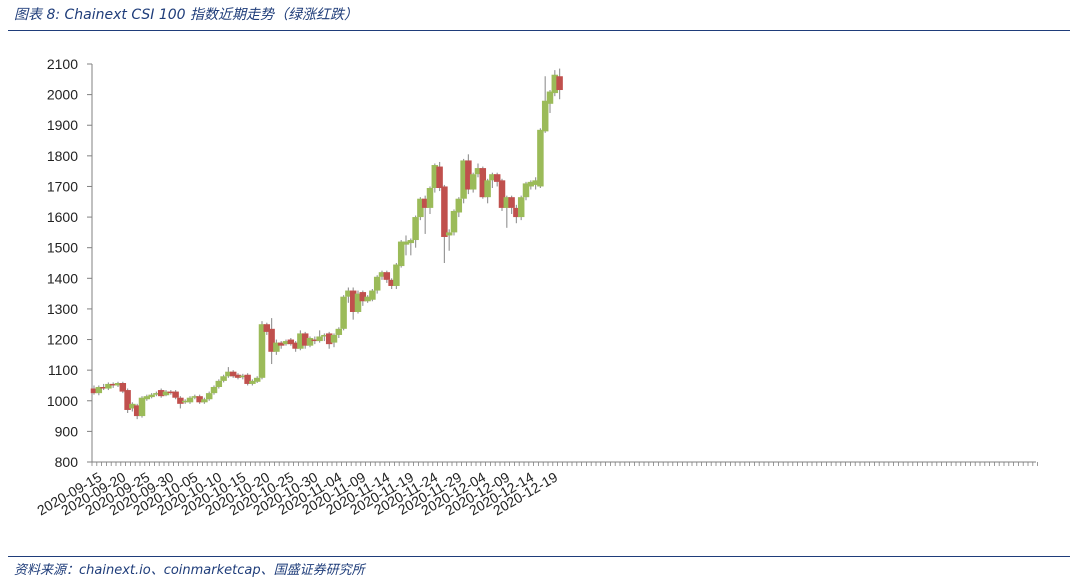 This screenshot has width=1080, height=580. I want to click on bottom-rule, so click(539, 556).